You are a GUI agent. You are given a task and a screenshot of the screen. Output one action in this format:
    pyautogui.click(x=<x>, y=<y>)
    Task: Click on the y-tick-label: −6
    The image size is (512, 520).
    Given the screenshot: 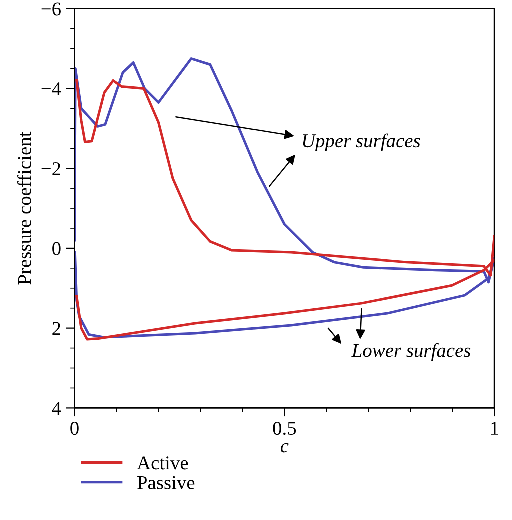 What is the action you would take?
    pyautogui.click(x=51, y=9)
    